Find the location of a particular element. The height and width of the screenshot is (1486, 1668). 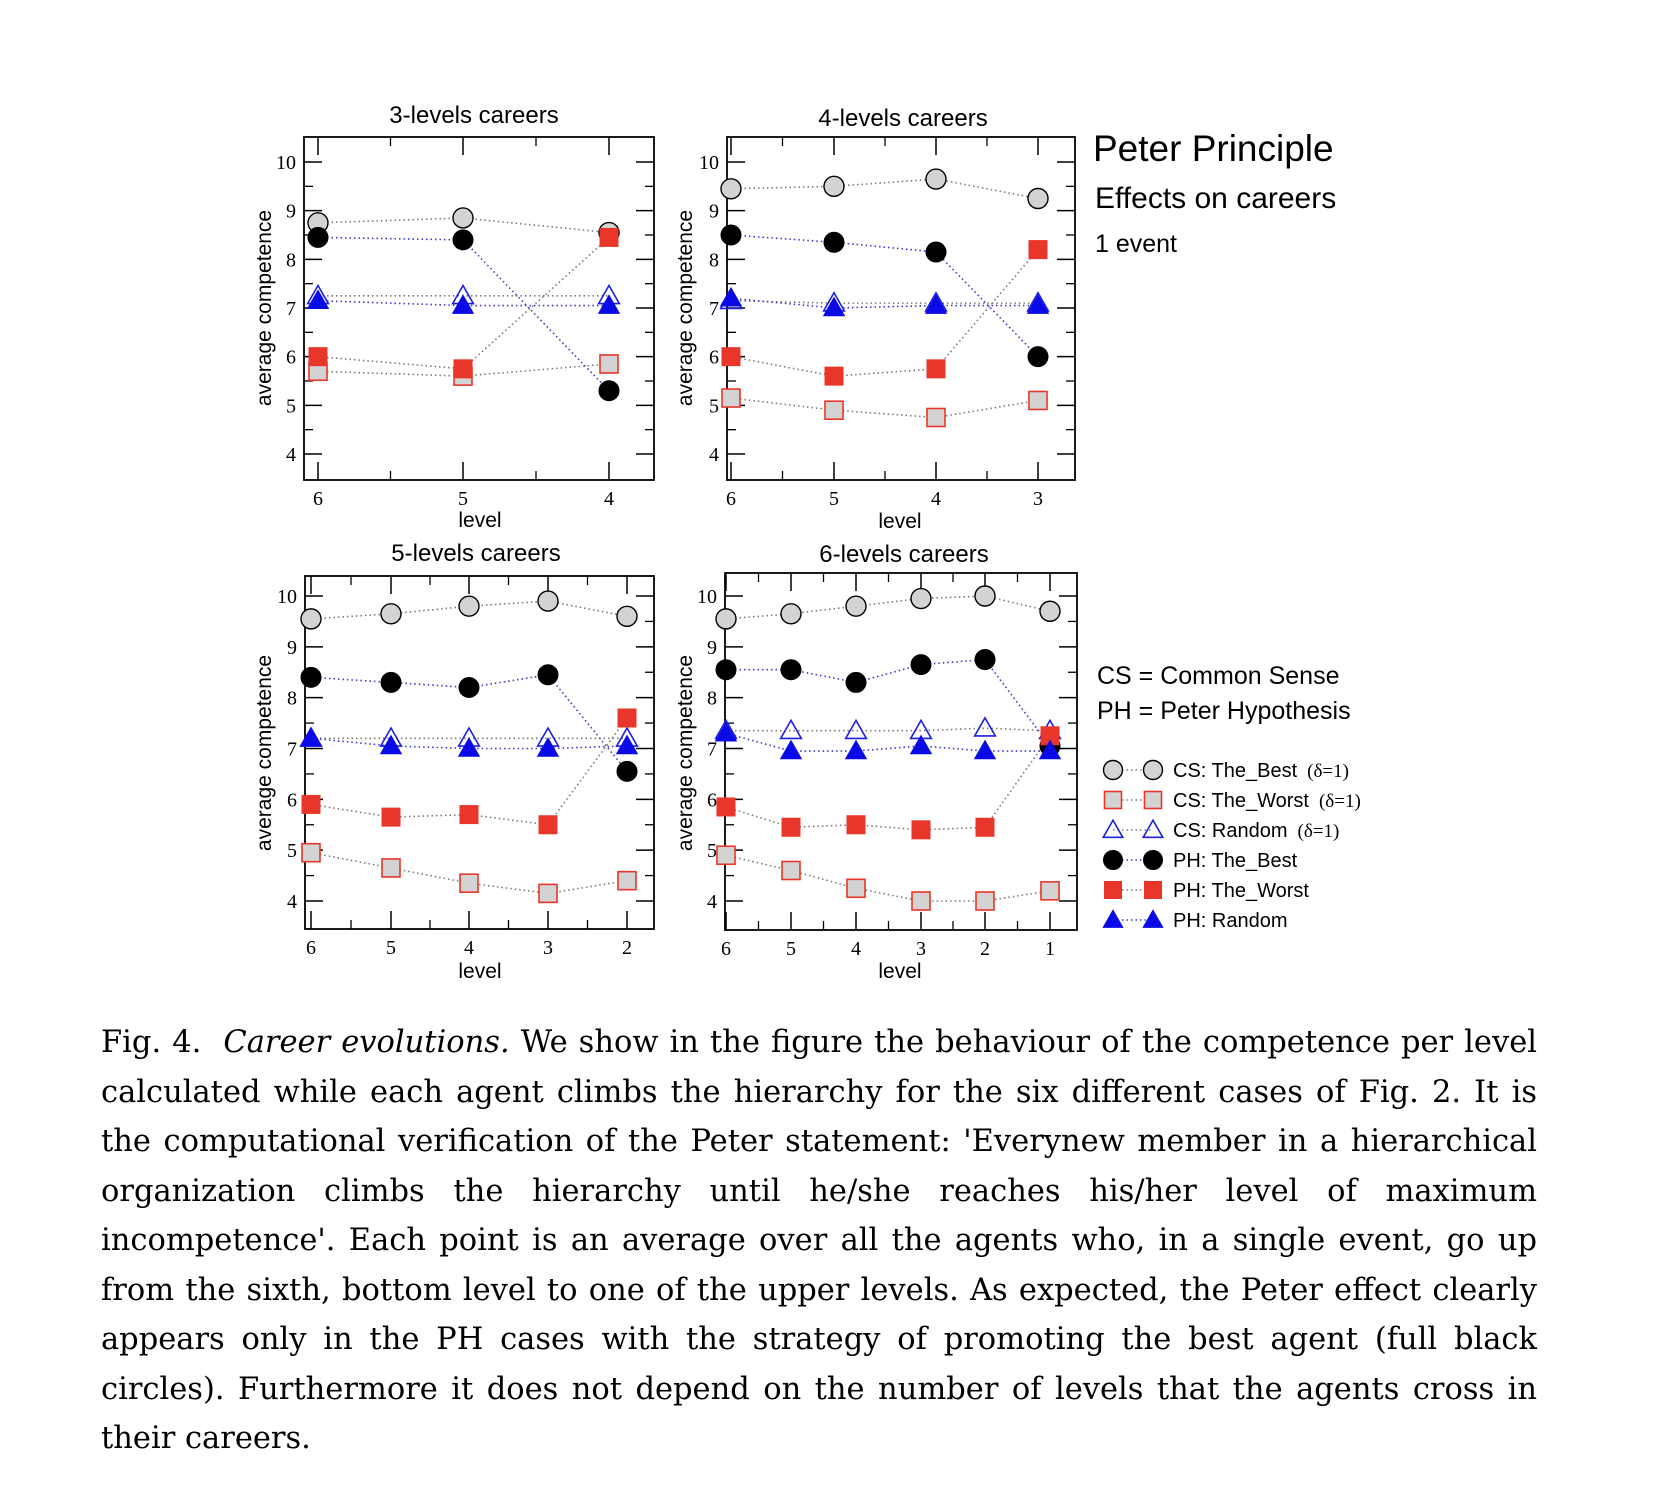

panel-title-1: 3-levels careers is located at coordinates (473, 115).